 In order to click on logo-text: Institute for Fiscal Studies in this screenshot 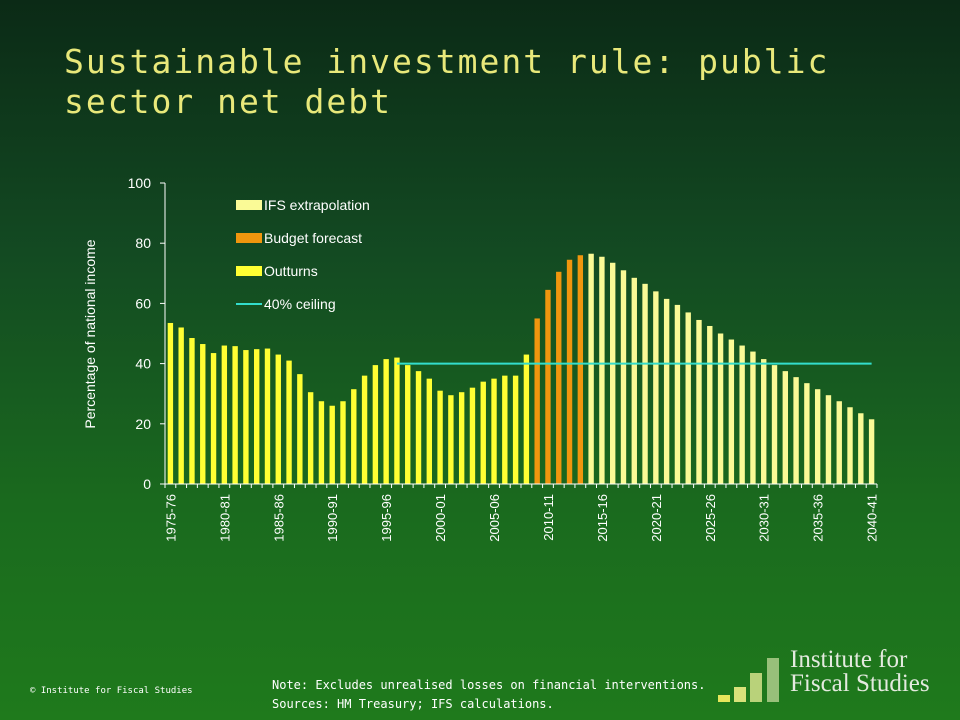, I will do `click(860, 671)`.